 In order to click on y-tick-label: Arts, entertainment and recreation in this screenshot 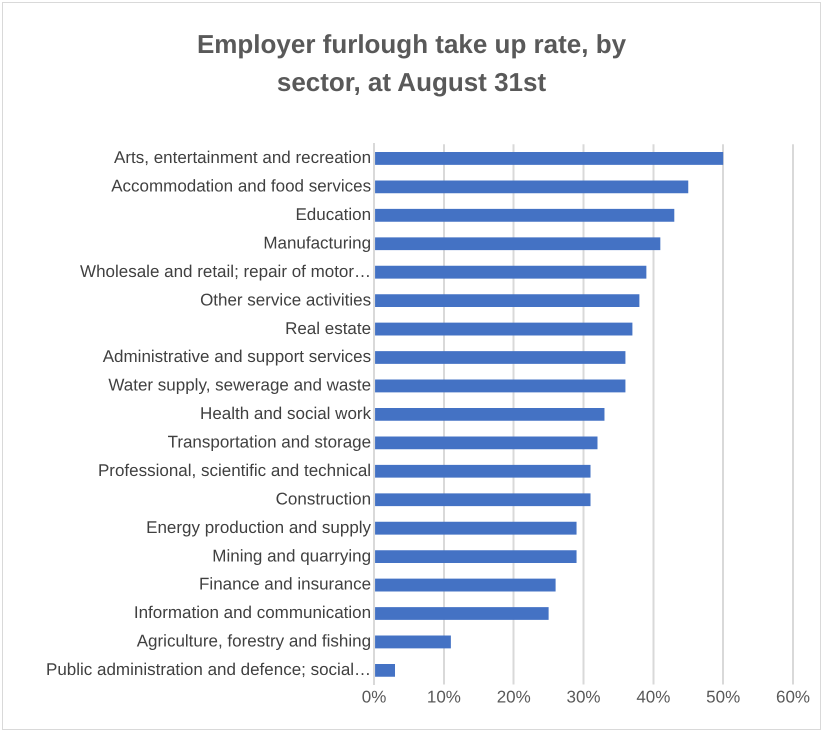, I will do `click(243, 158)`.